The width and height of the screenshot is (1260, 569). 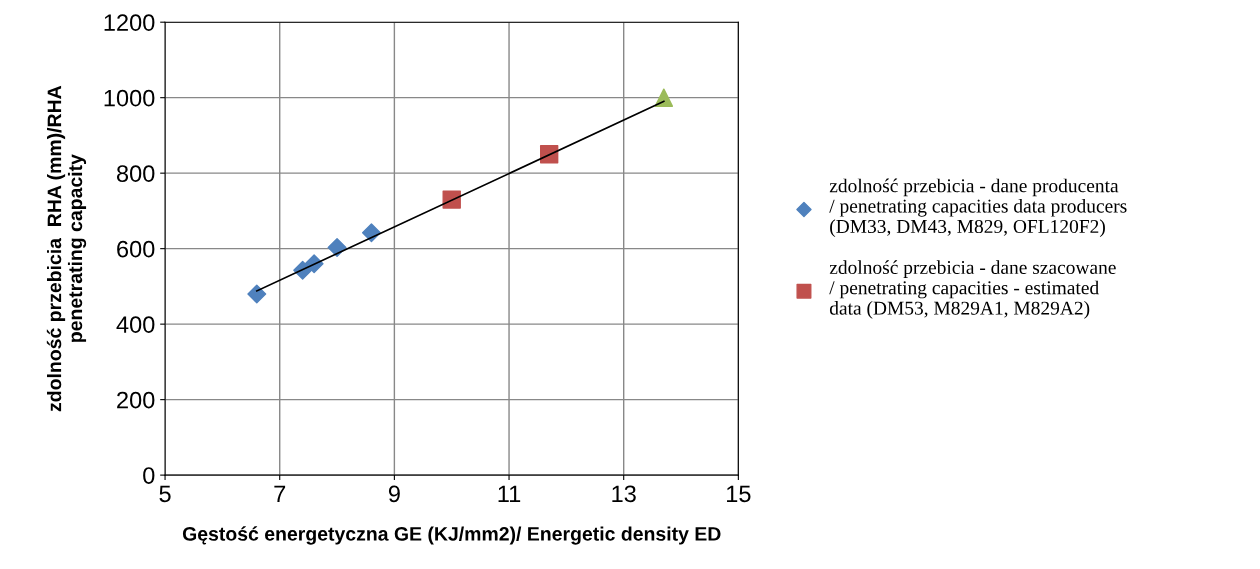 What do you see at coordinates (739, 494) in the screenshot?
I see `x-tick-label: 15` at bounding box center [739, 494].